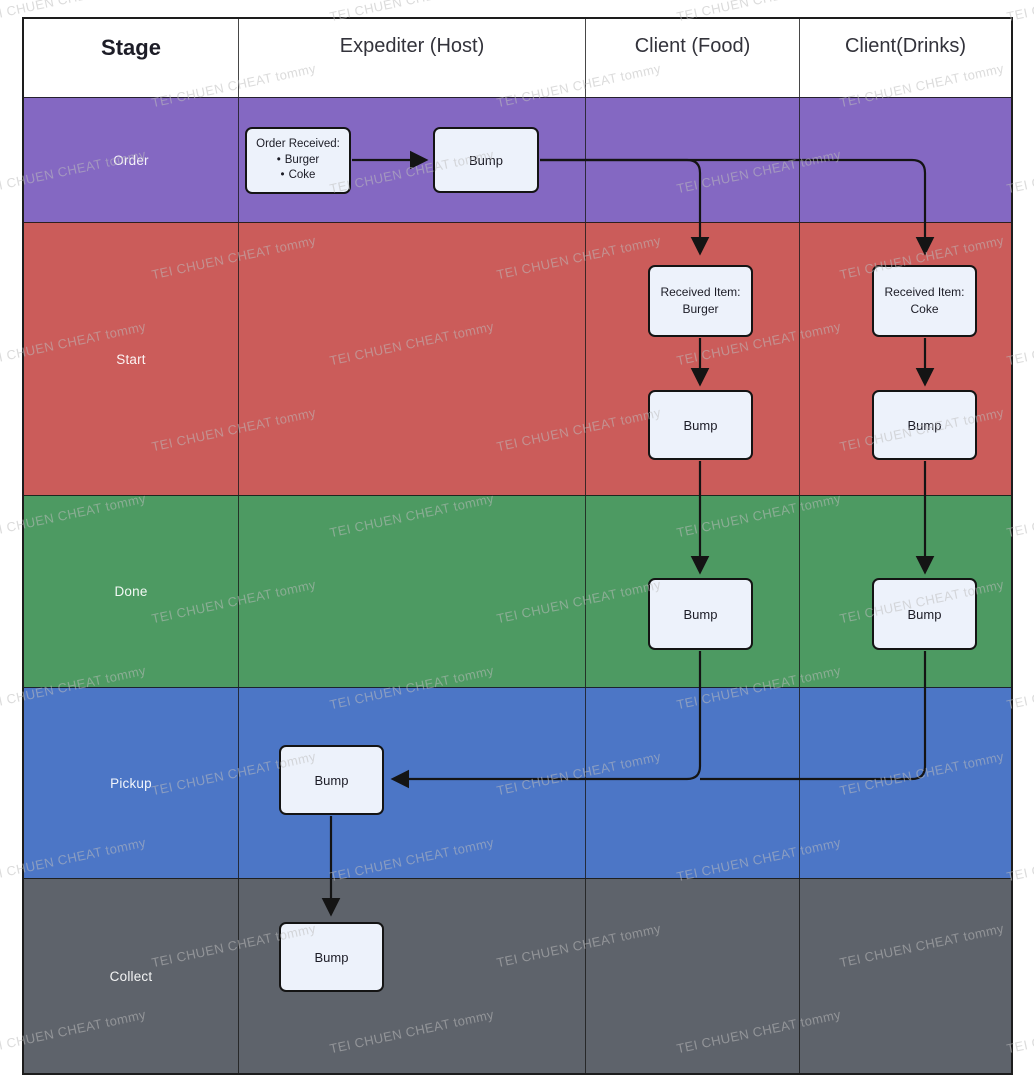 The width and height of the screenshot is (1034, 1092). I want to click on stage-label-order: Order, so click(131, 160).